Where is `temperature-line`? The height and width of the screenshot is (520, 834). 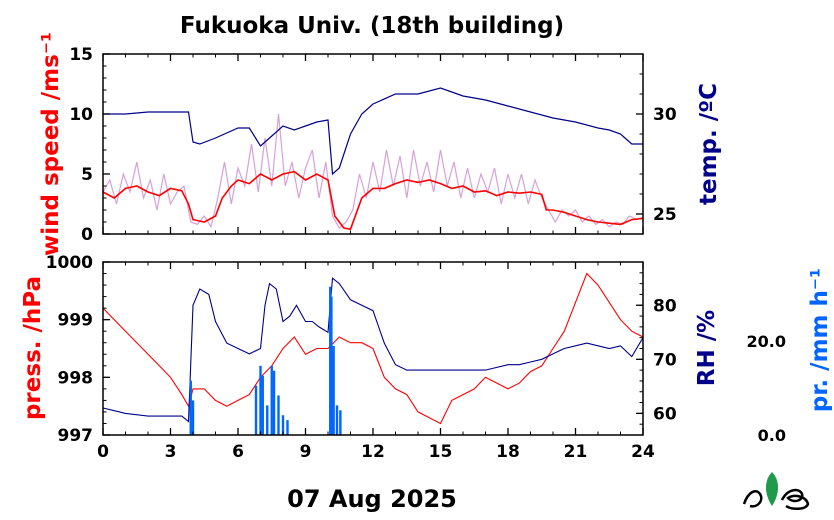
temperature-line is located at coordinates (373, 131).